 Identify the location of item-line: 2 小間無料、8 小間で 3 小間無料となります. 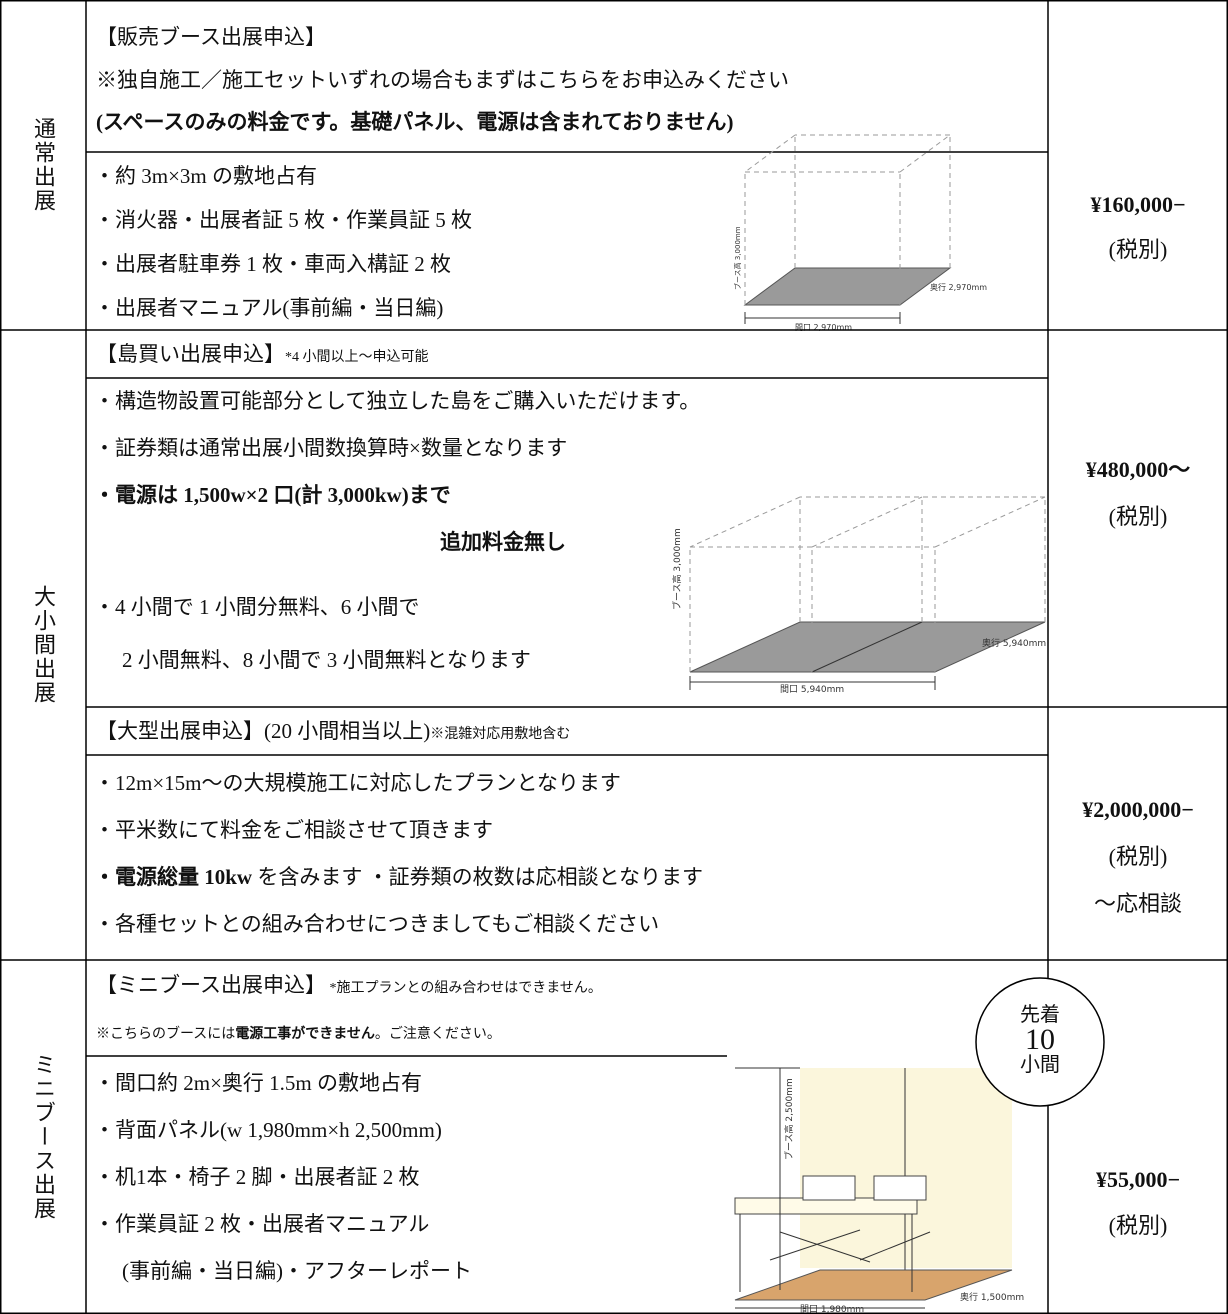
(326, 660).